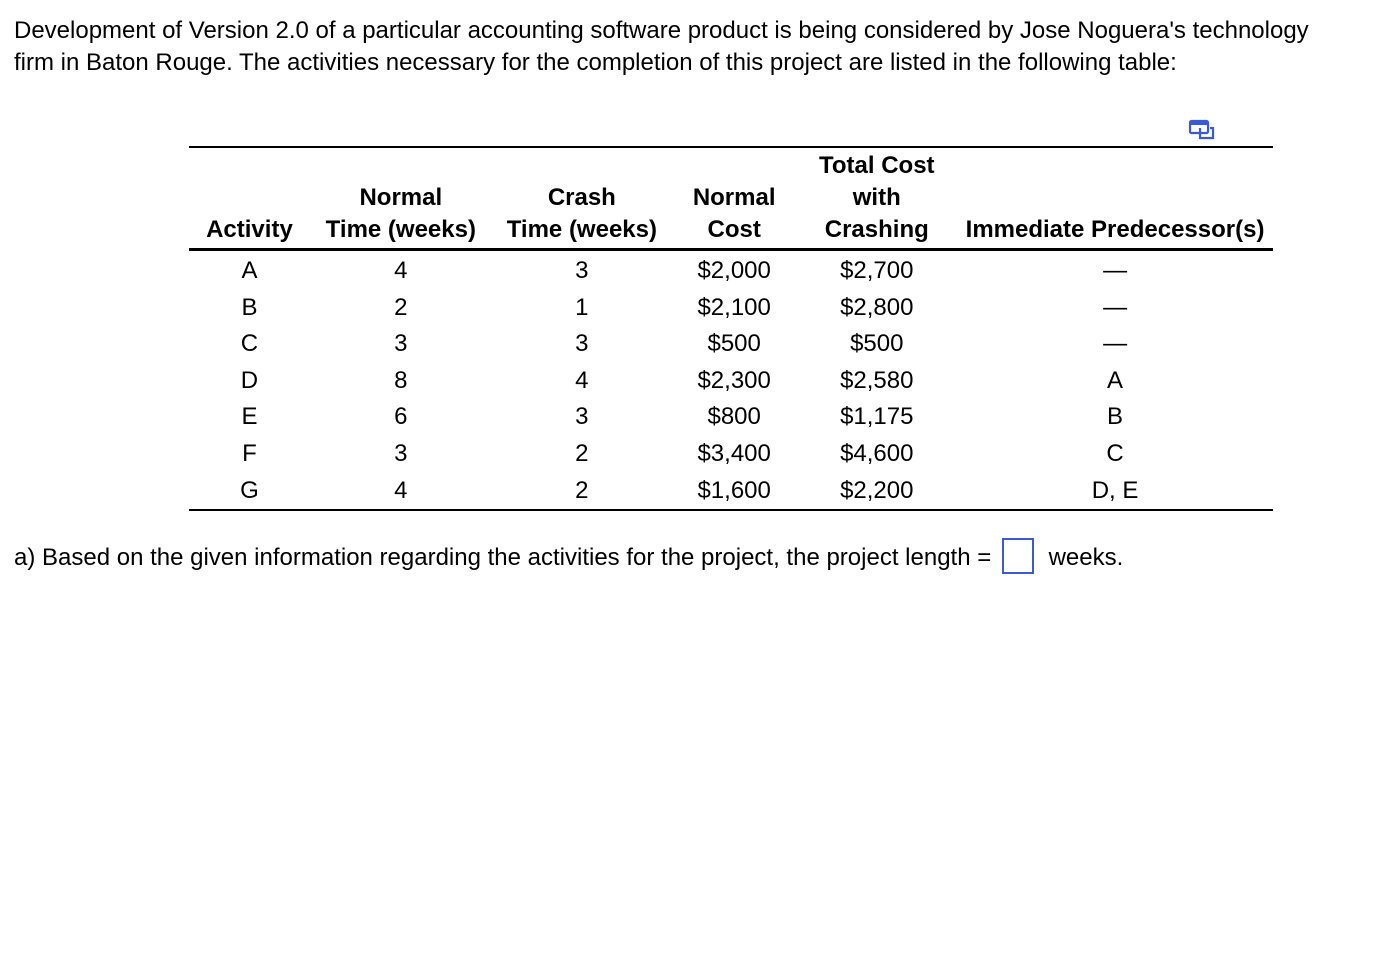  Describe the element at coordinates (400, 213) in the screenshot. I see `header-normal-time: Normal Time (weeks)` at that location.